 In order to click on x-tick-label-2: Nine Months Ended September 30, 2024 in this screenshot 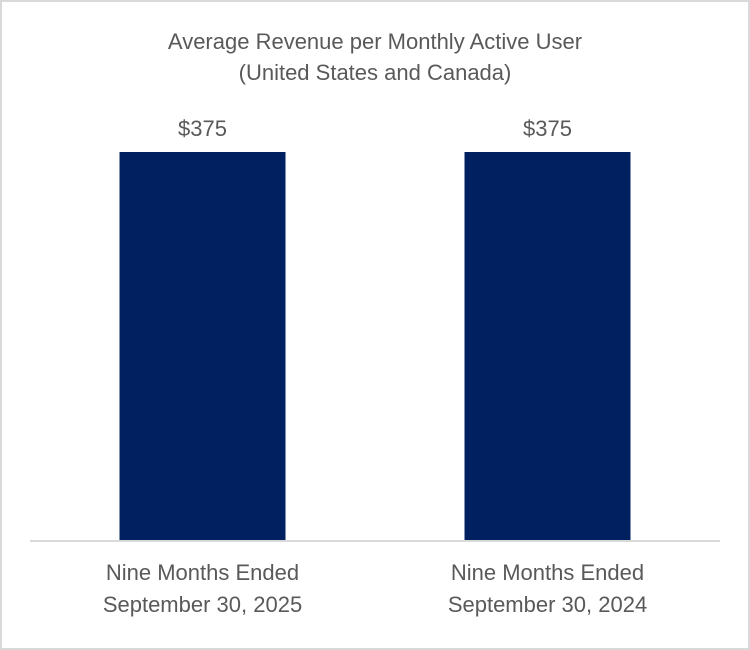, I will do `click(547, 588)`.